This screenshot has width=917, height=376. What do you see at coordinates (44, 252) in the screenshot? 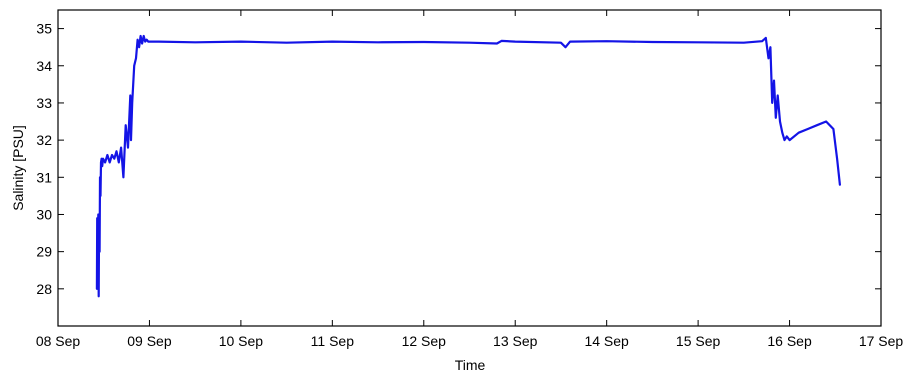
I see `y-tick-label: 29` at bounding box center [44, 252].